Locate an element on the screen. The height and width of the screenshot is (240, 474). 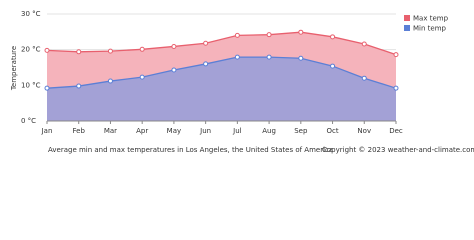
x-tick-label: Sep is located at coordinates (301, 131).